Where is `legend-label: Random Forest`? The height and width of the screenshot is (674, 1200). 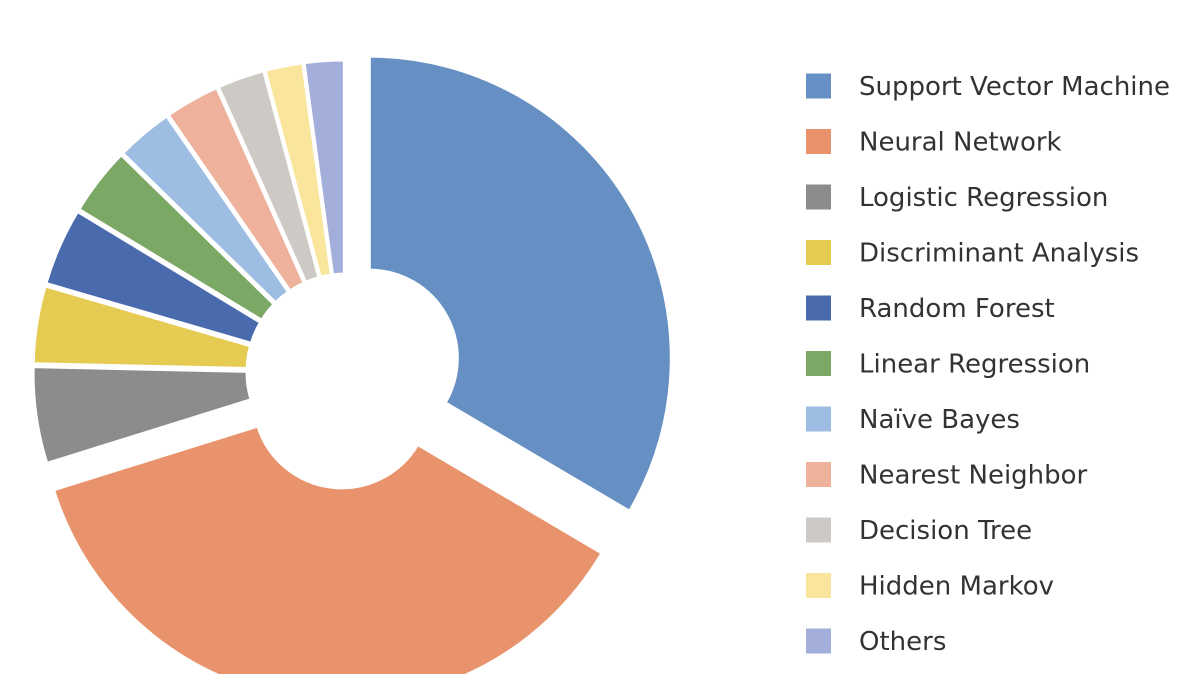 legend-label: Random Forest is located at coordinates (957, 309).